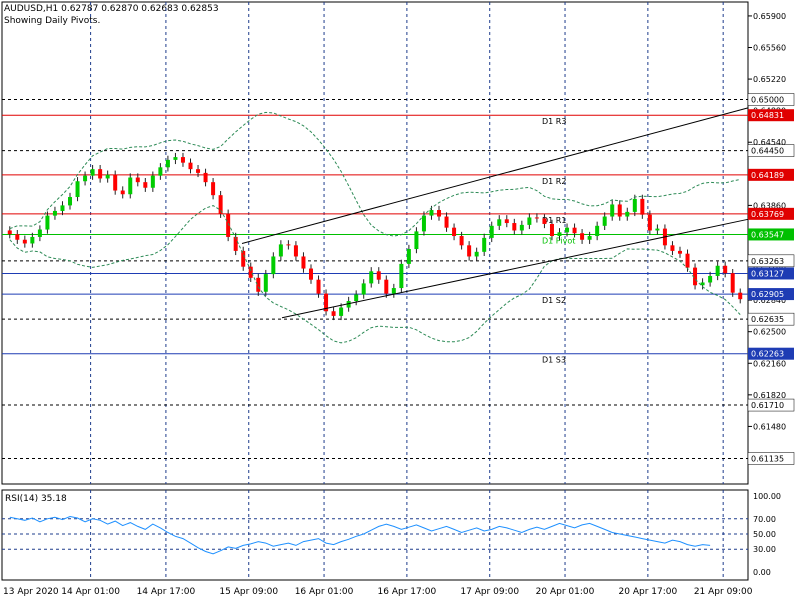  What do you see at coordinates (648, 592) in the screenshot?
I see `time-axis-label: 20 Apr 17:00` at bounding box center [648, 592].